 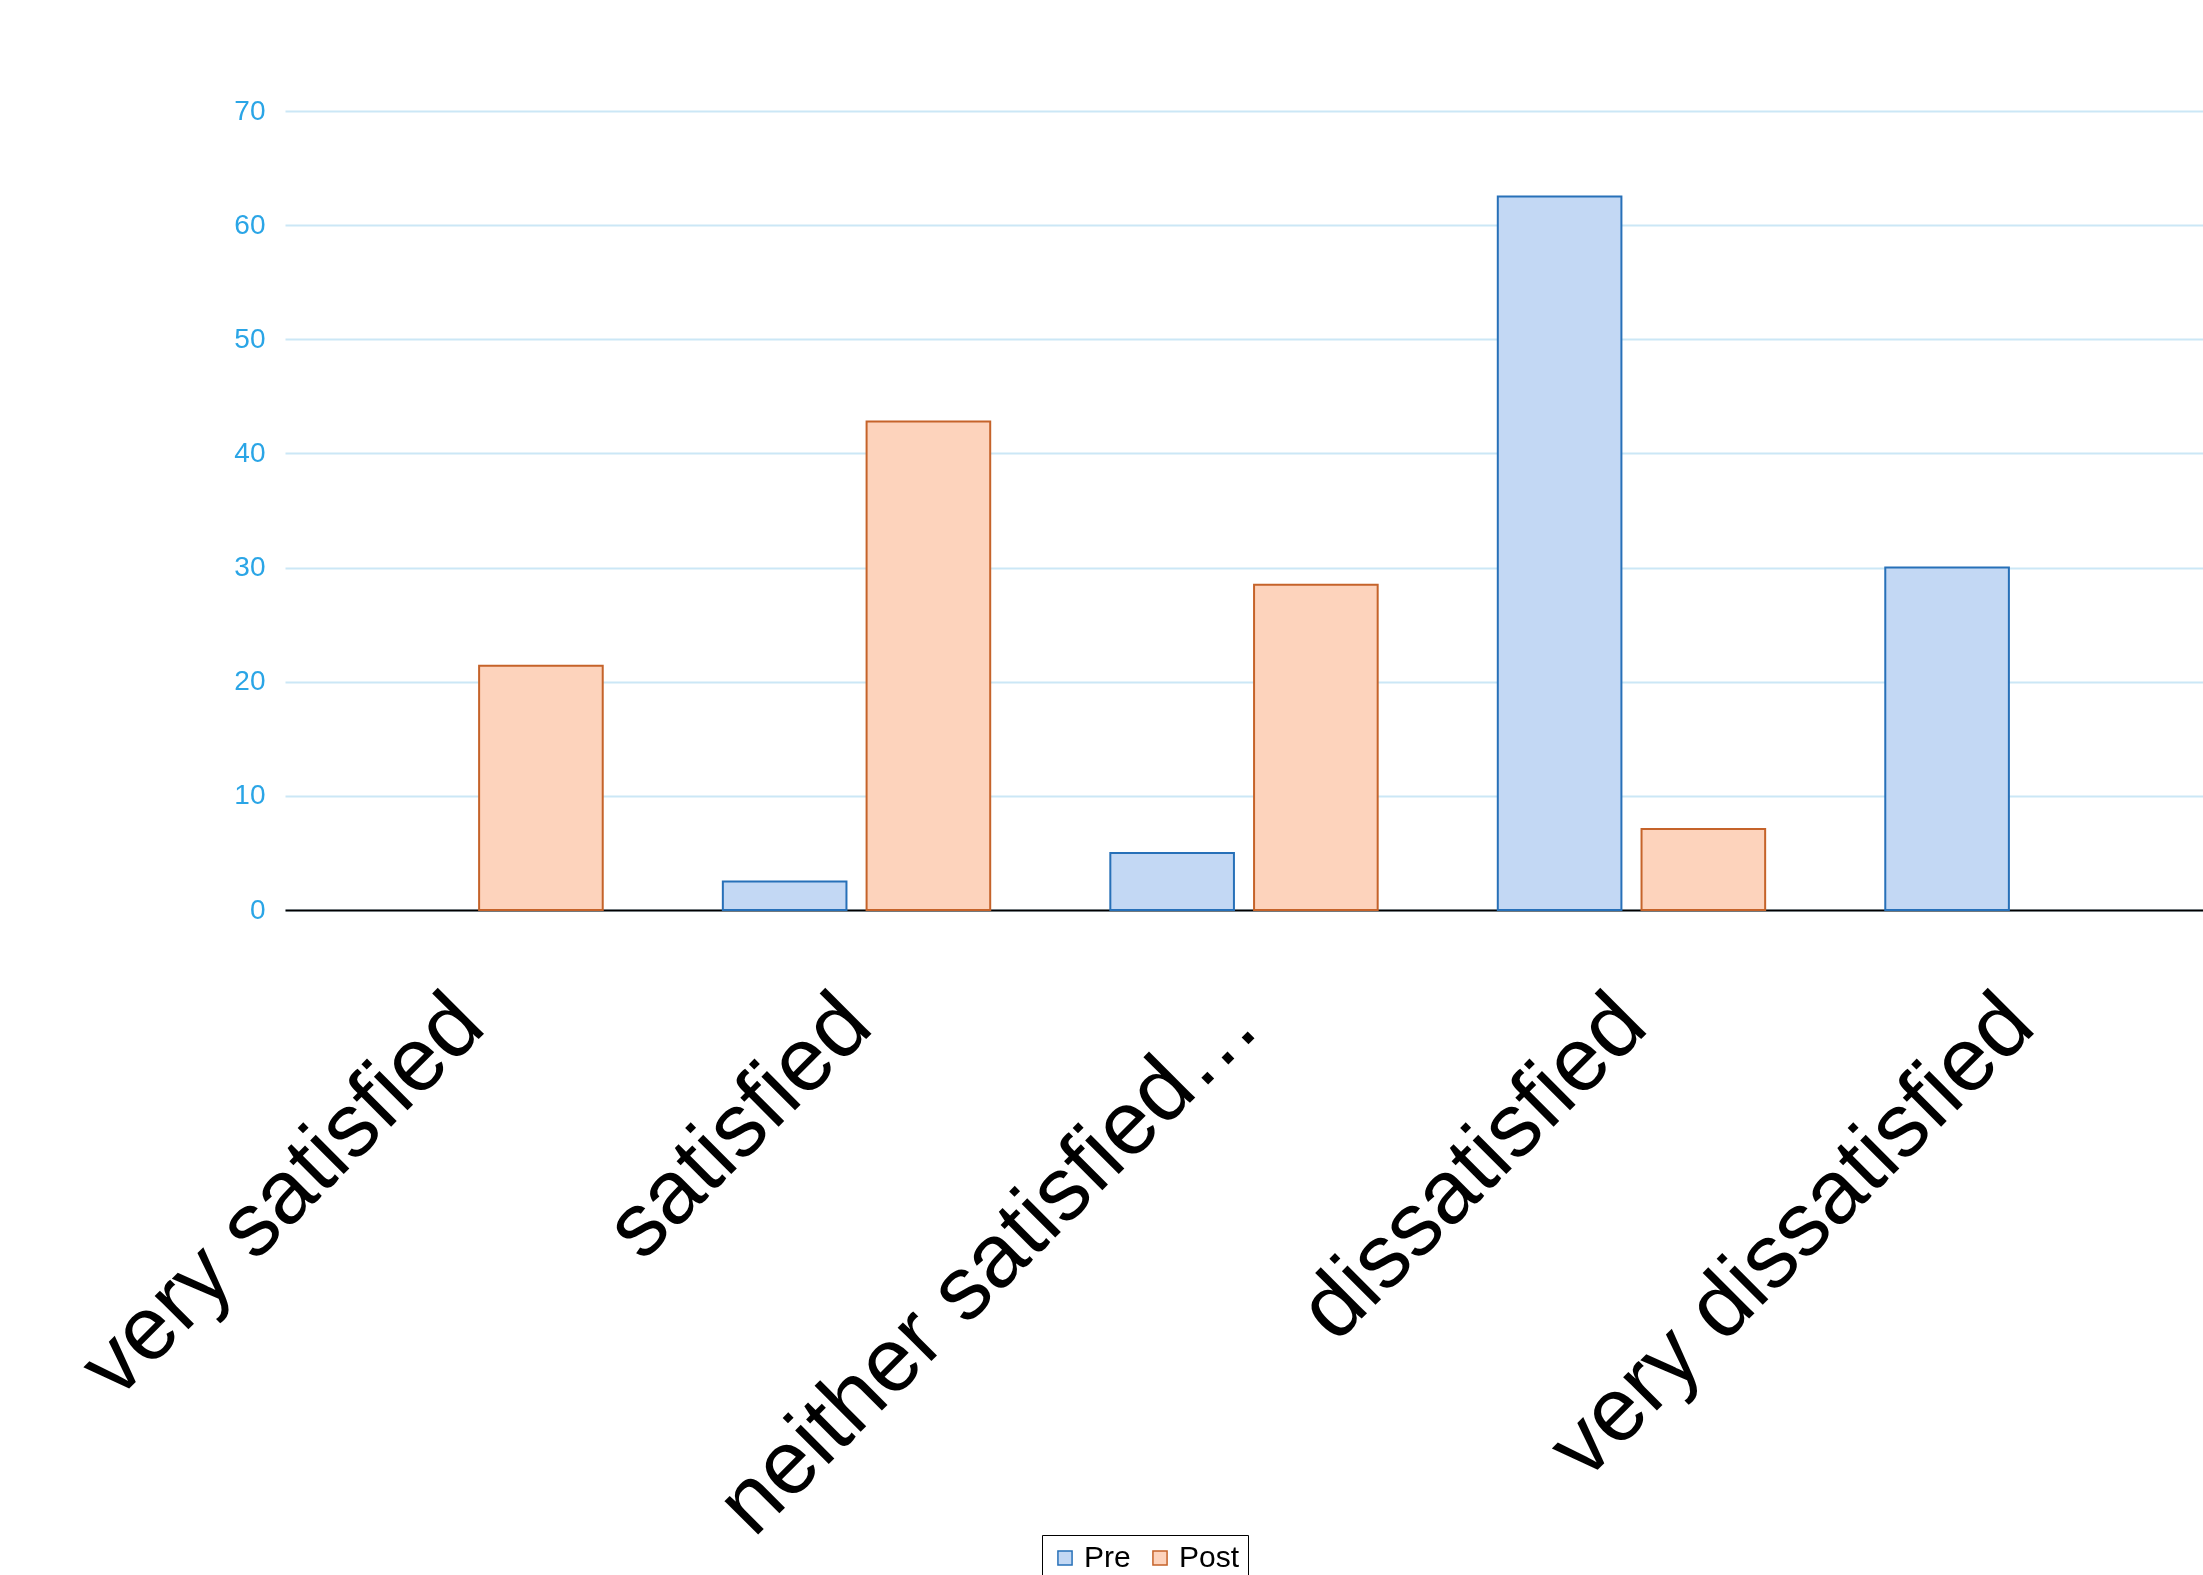 I want to click on y-tick-label: 10, so click(x=250, y=795).